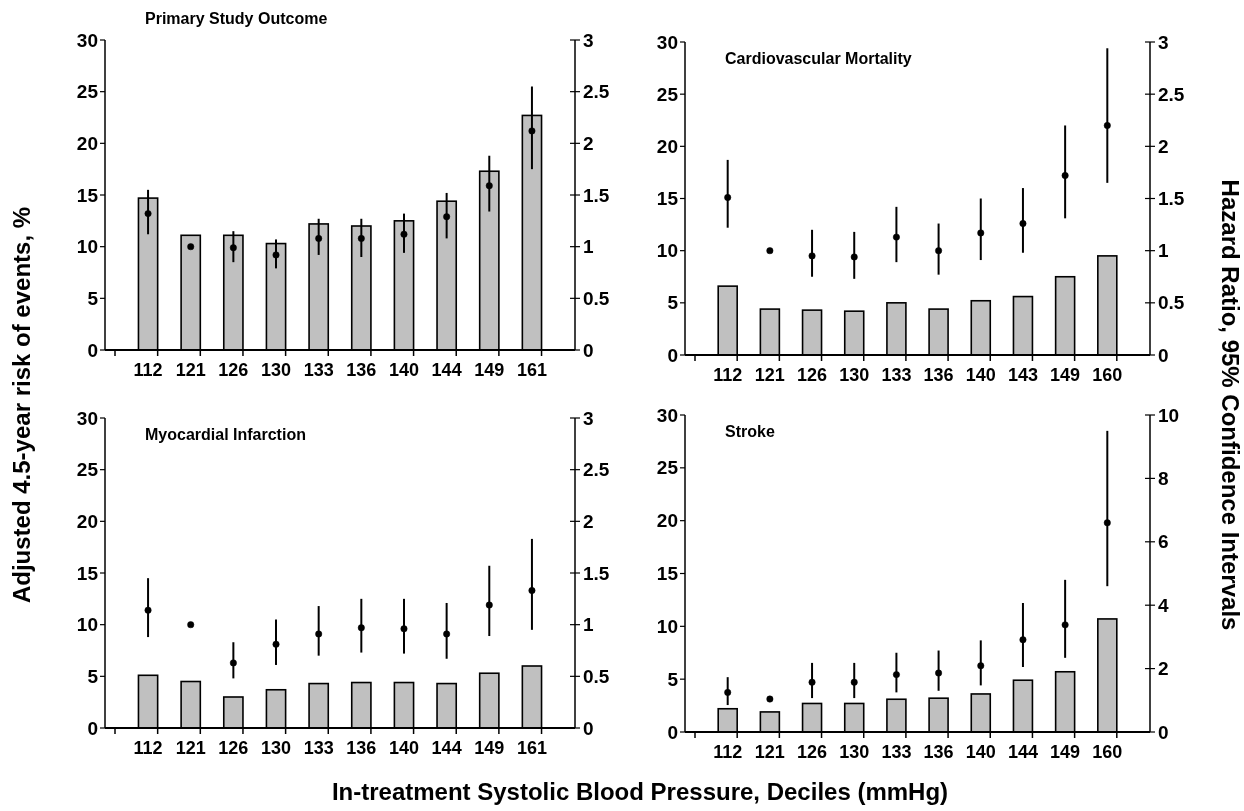  I want to click on text: Stroke, so click(750, 431).